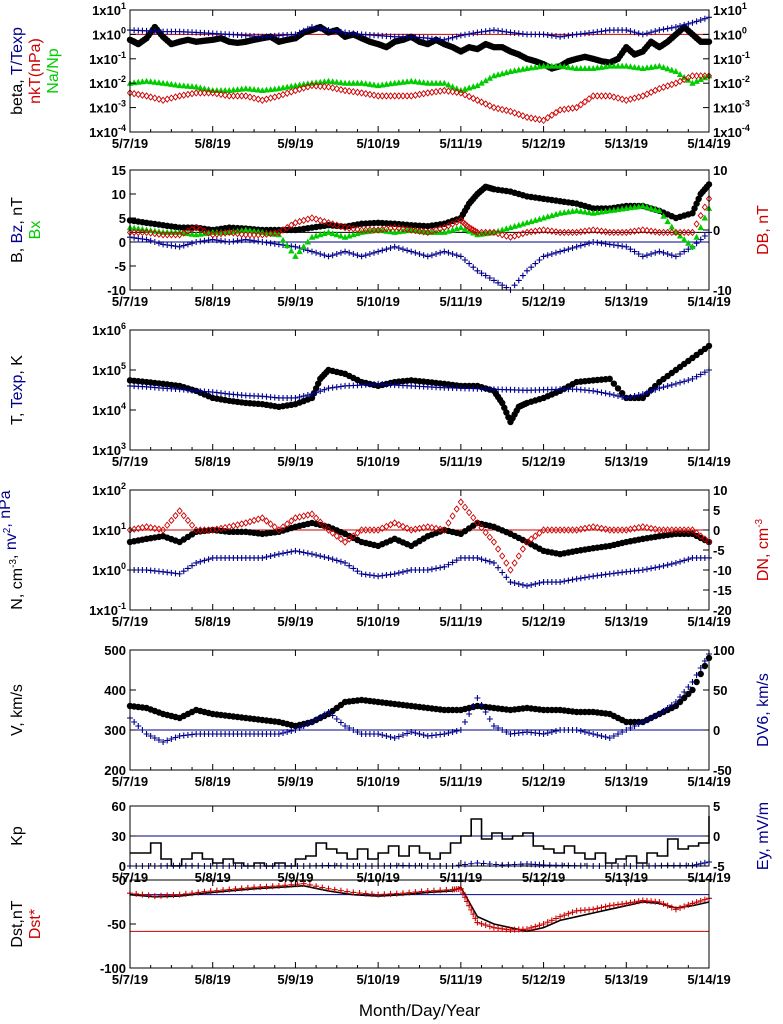  I want to click on axis-label: N, cm-3, nv2, nPa, so click(13, 550).